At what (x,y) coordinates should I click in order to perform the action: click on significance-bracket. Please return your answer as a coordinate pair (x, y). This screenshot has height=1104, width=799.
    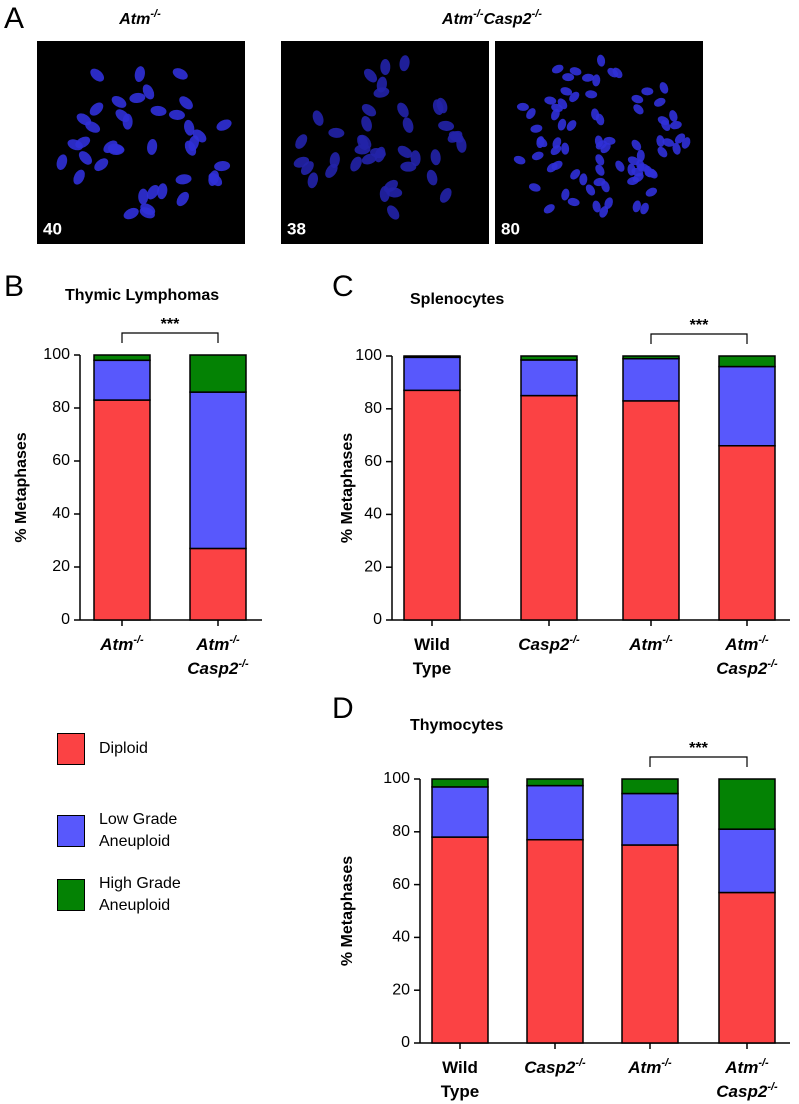
    Looking at the image, I should click on (170, 337).